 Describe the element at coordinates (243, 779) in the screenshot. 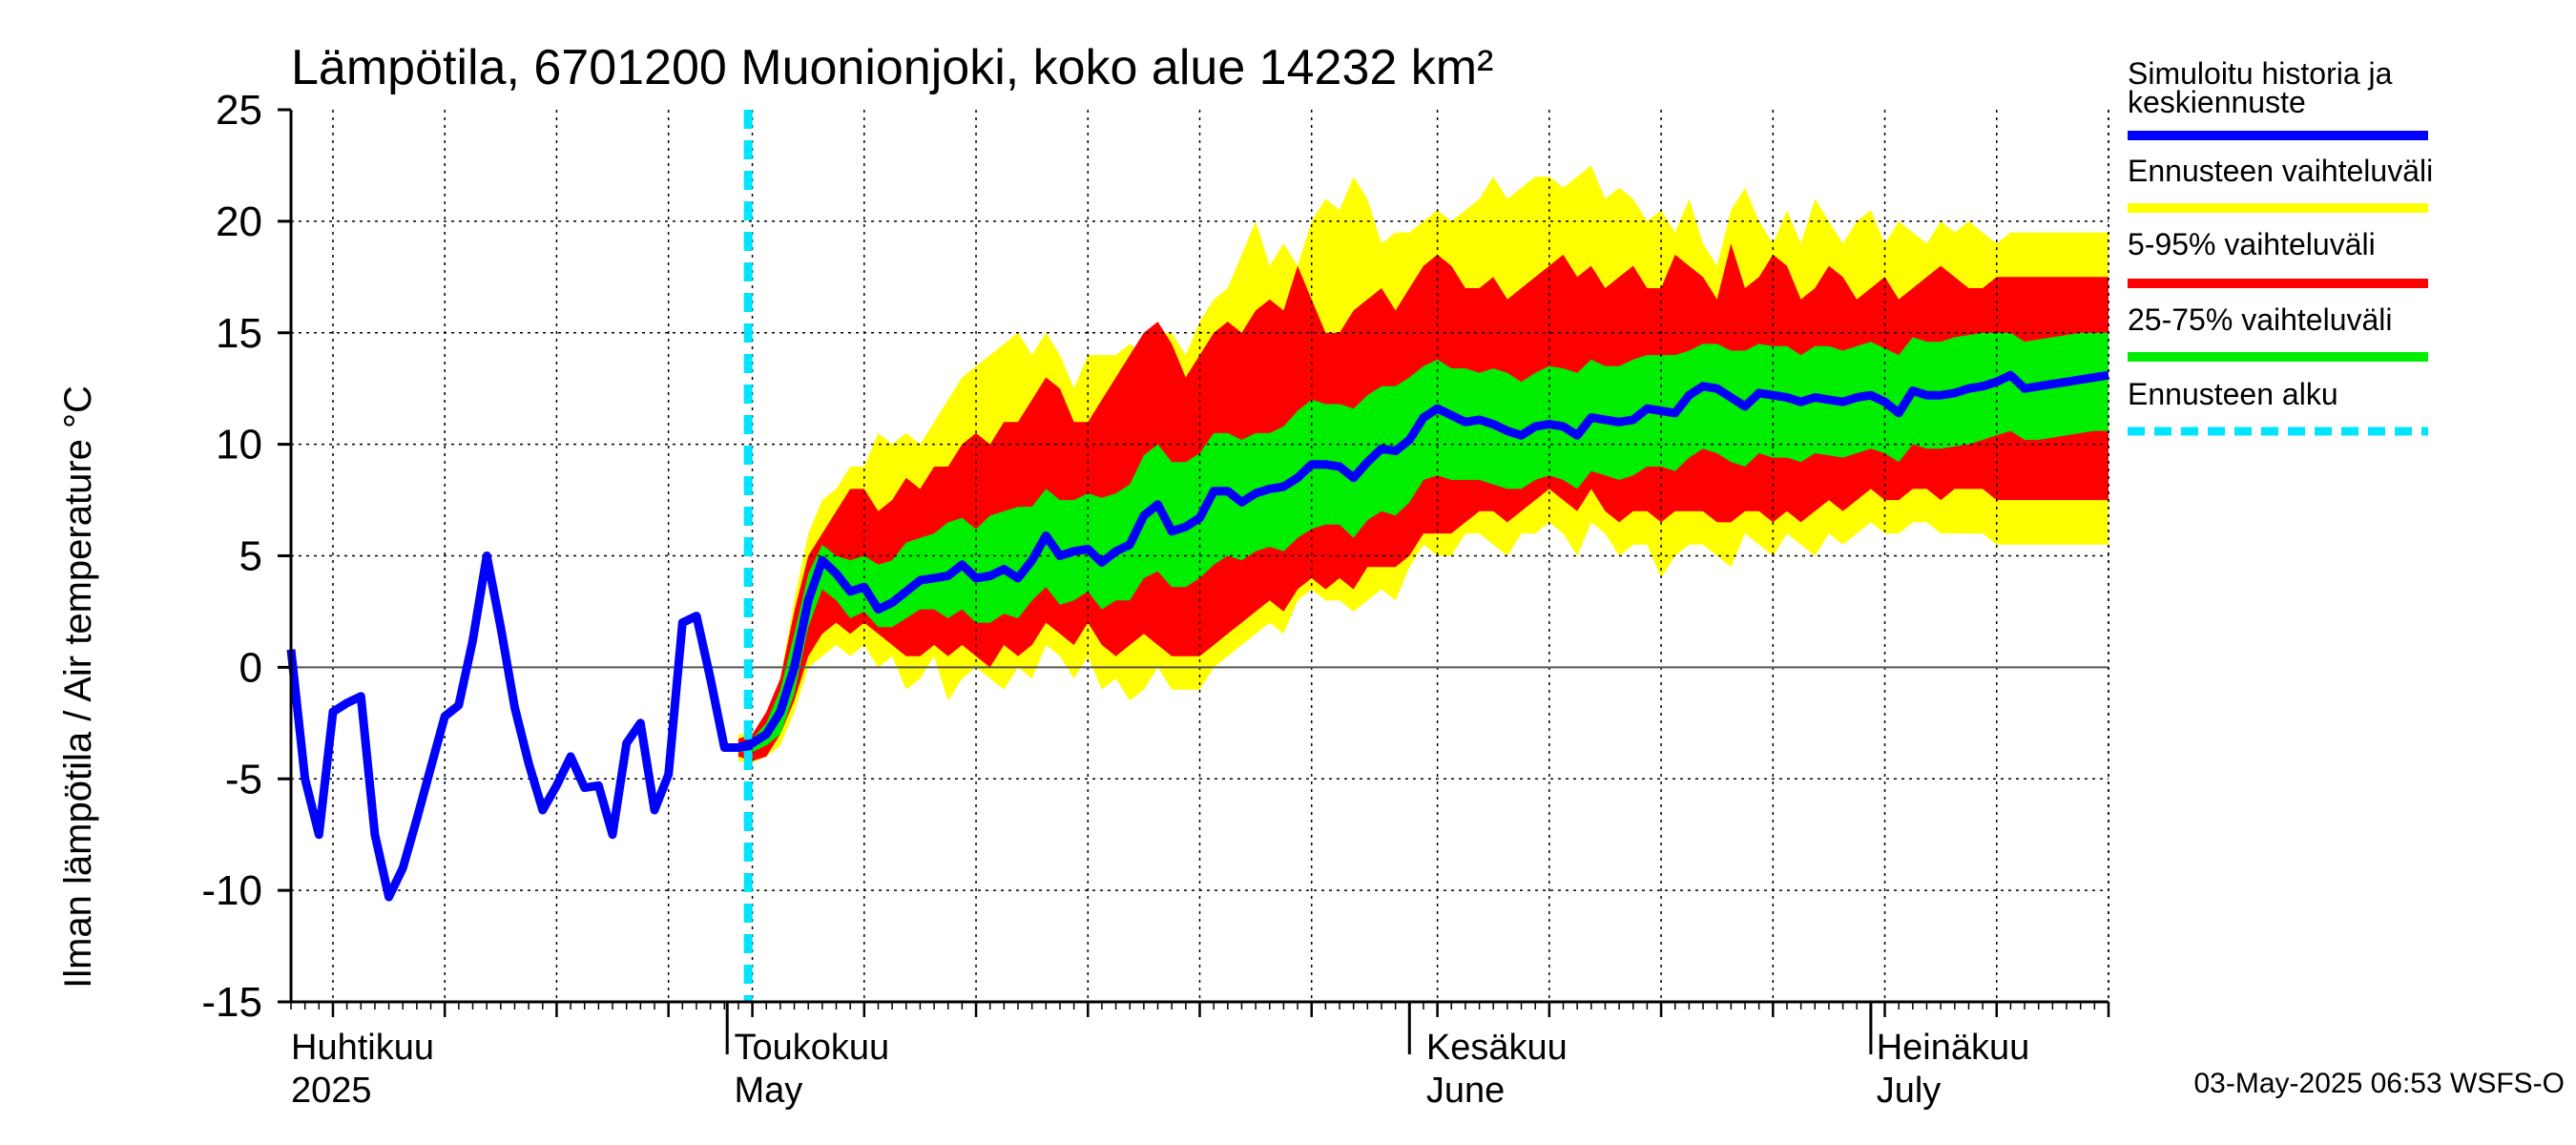

I see `y-tick-label: -5` at that location.